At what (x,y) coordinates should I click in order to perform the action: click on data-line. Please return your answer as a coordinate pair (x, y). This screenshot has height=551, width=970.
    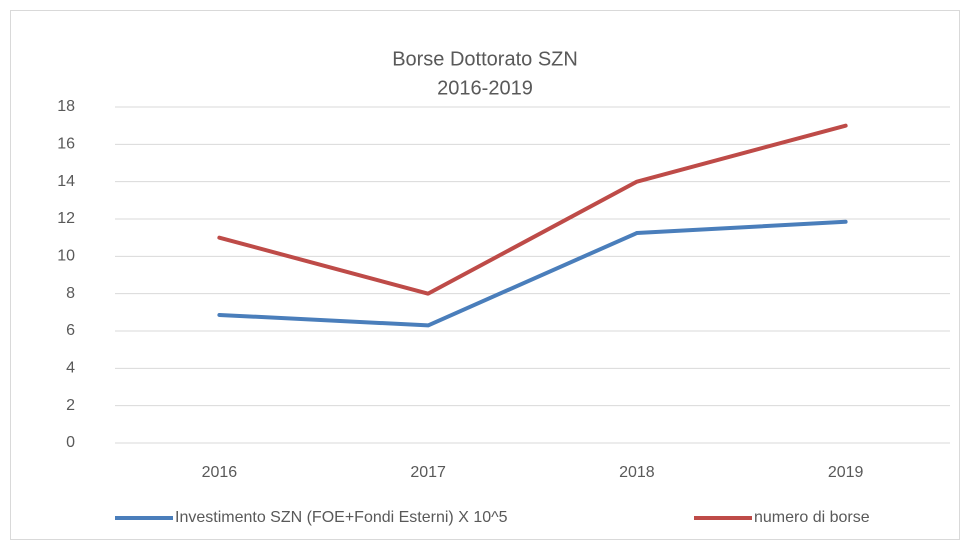
    Looking at the image, I should click on (532, 273).